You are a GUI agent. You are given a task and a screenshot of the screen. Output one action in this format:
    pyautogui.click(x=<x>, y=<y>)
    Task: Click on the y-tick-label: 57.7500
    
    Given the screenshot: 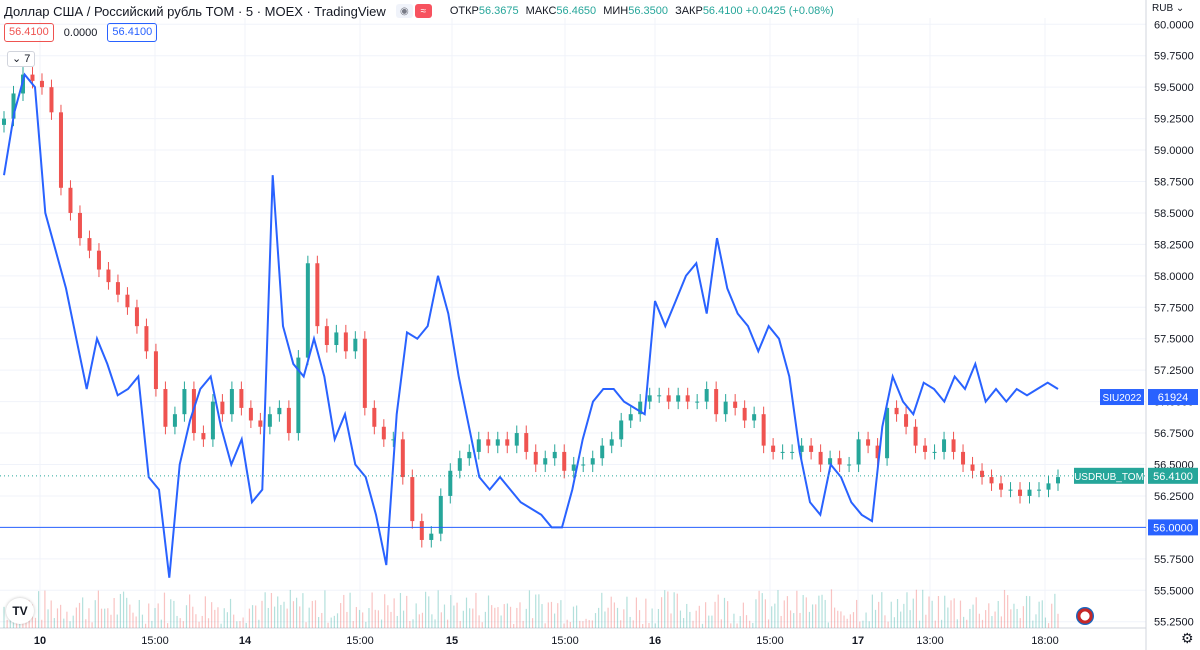 What is the action you would take?
    pyautogui.click(x=1174, y=308)
    